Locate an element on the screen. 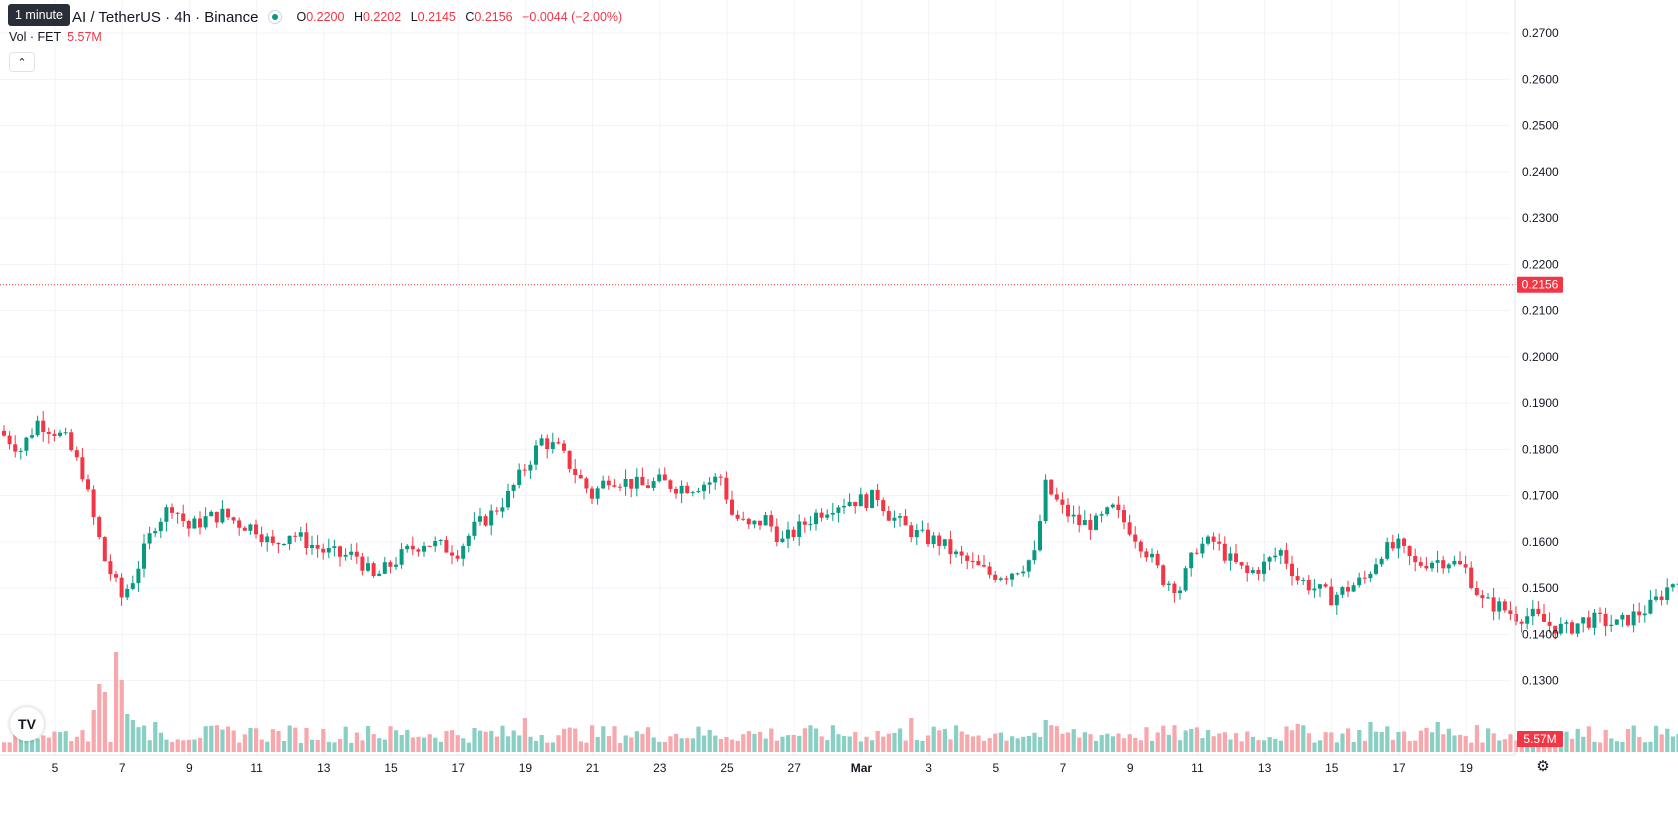 The width and height of the screenshot is (1678, 835). collapse-legend-button: ⌃ is located at coordinates (22, 62).